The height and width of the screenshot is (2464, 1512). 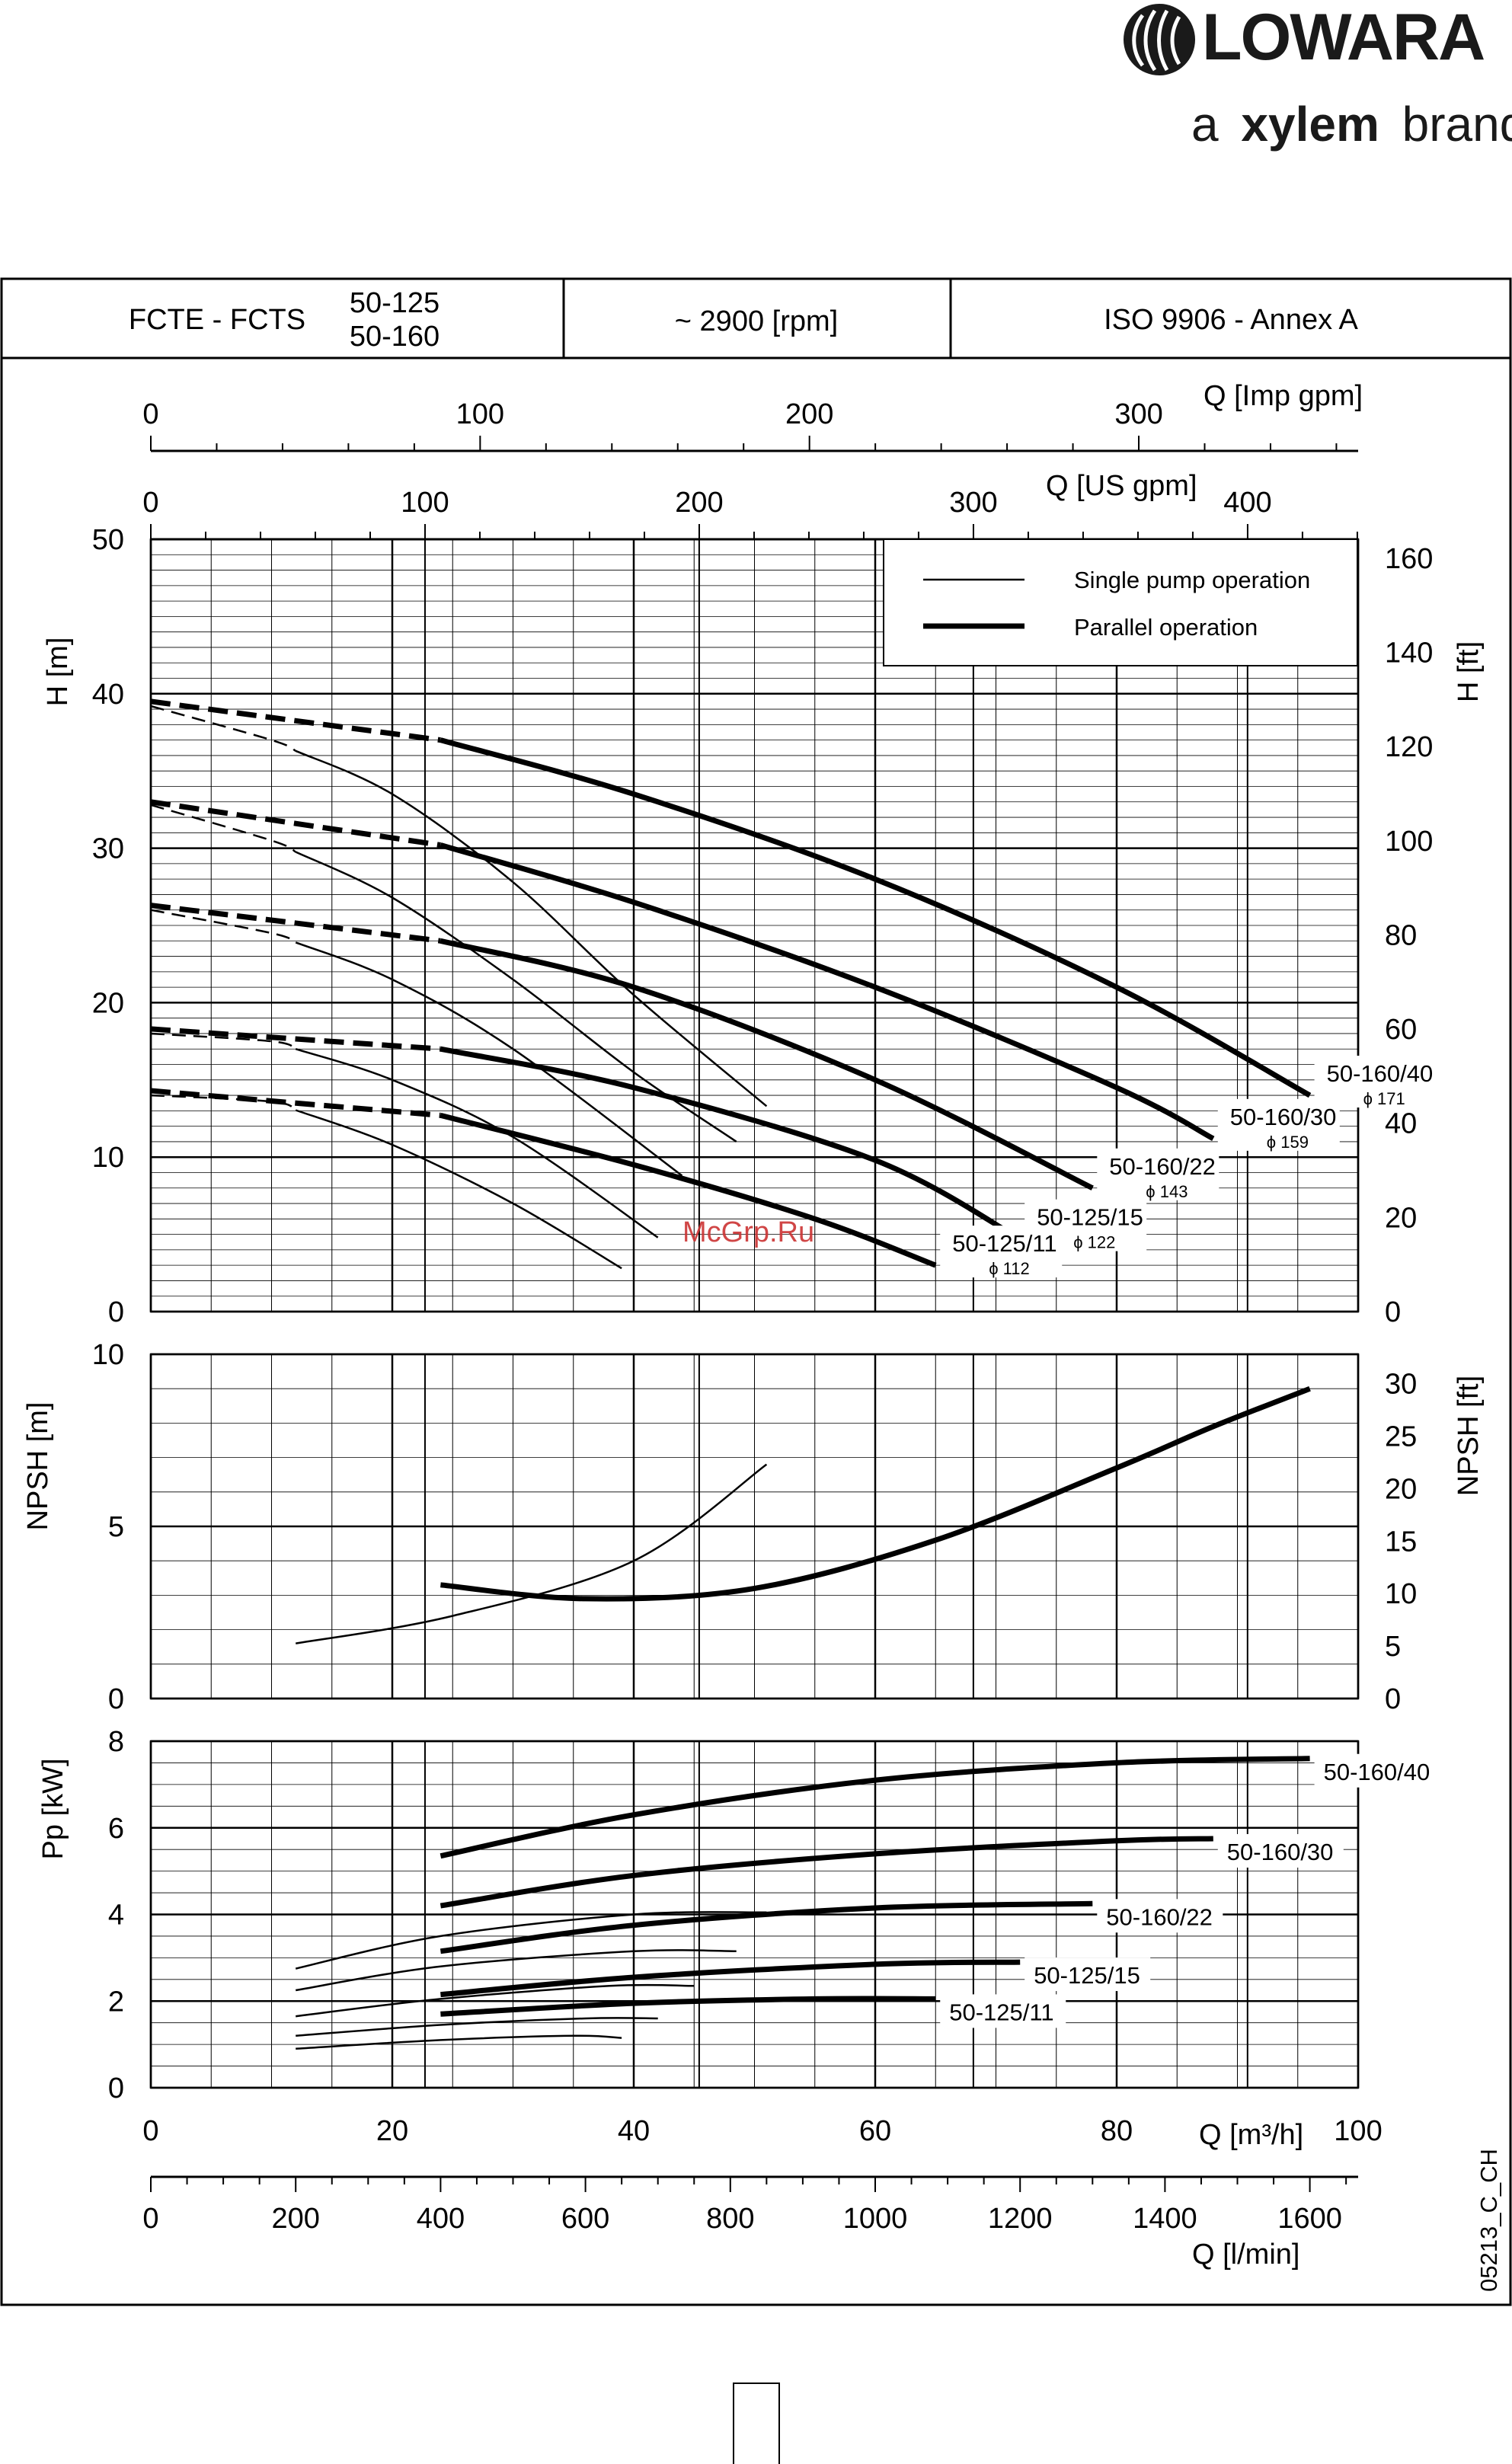 What do you see at coordinates (699, 503) in the screenshot?
I see `q-us-tick: 200` at bounding box center [699, 503].